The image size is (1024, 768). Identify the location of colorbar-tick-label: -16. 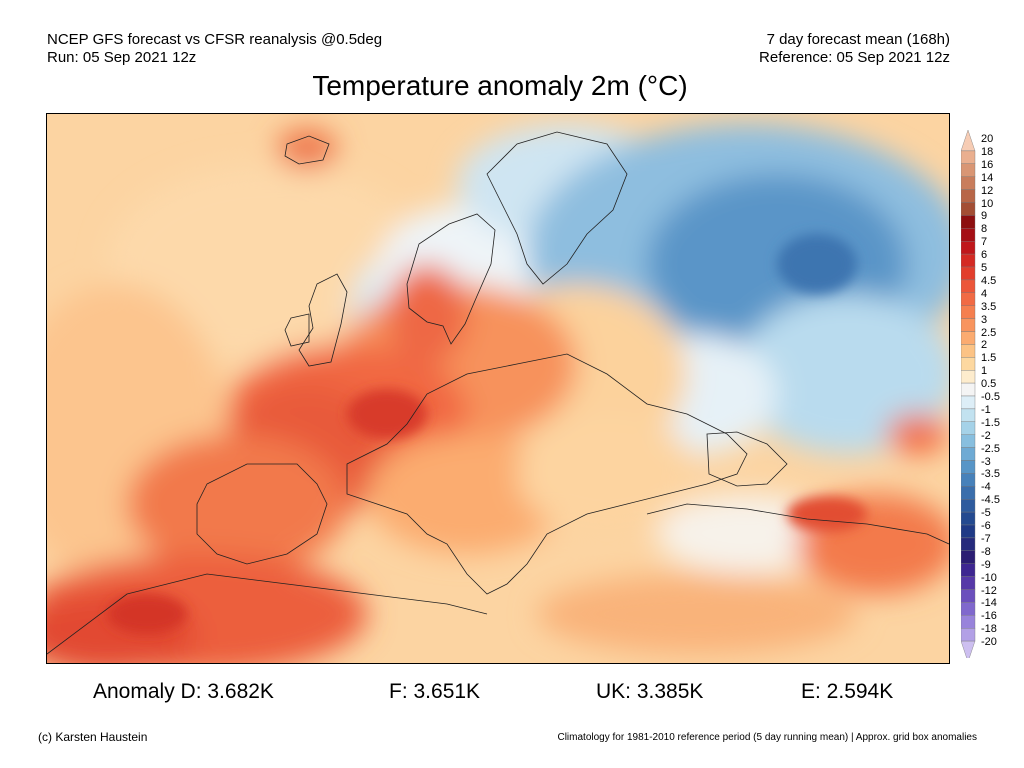
(989, 616).